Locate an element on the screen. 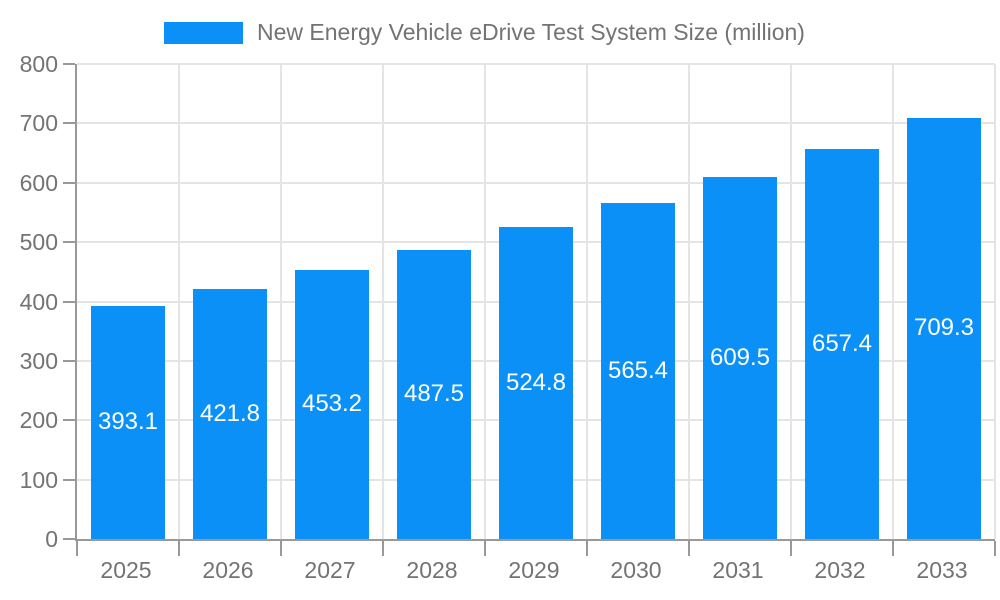 This screenshot has height=600, width=1000. bar-value-label: 609.5 is located at coordinates (740, 358).